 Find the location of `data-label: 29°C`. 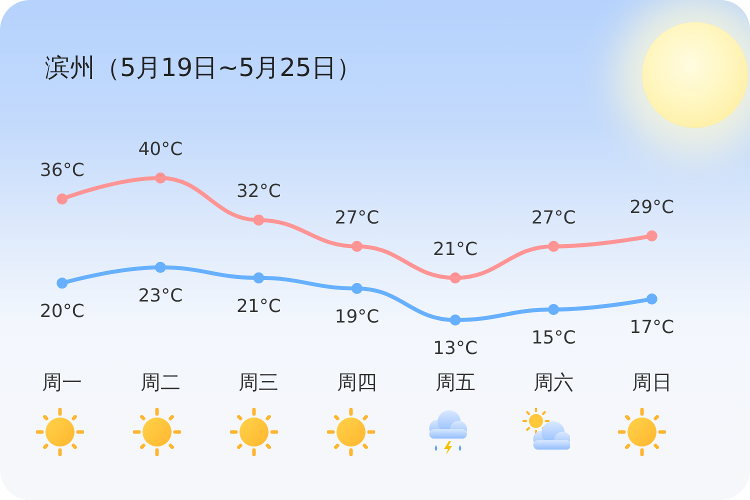

data-label: 29°C is located at coordinates (652, 207).